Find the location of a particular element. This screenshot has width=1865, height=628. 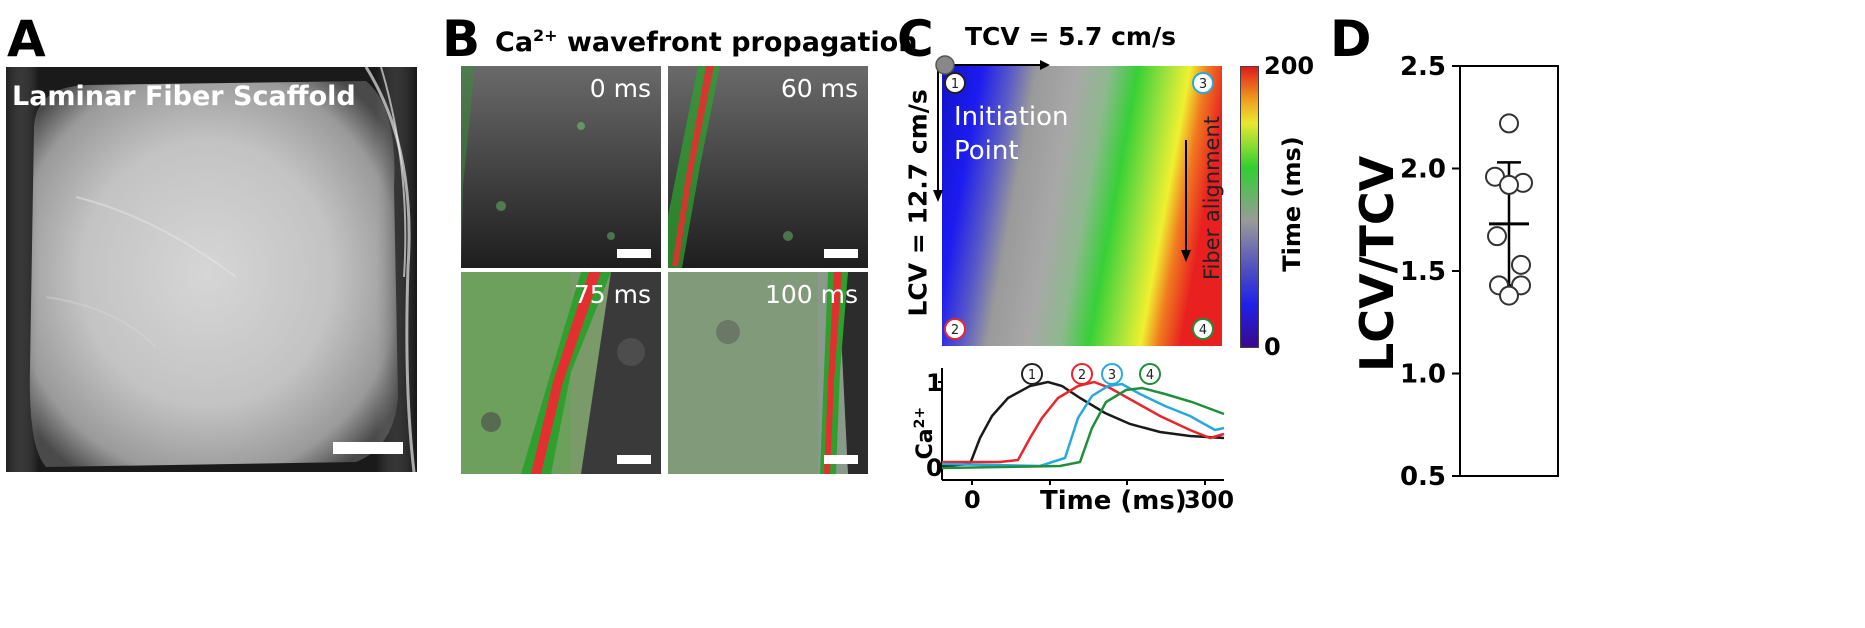

map-marker-2: 2 is located at coordinates (955, 329).